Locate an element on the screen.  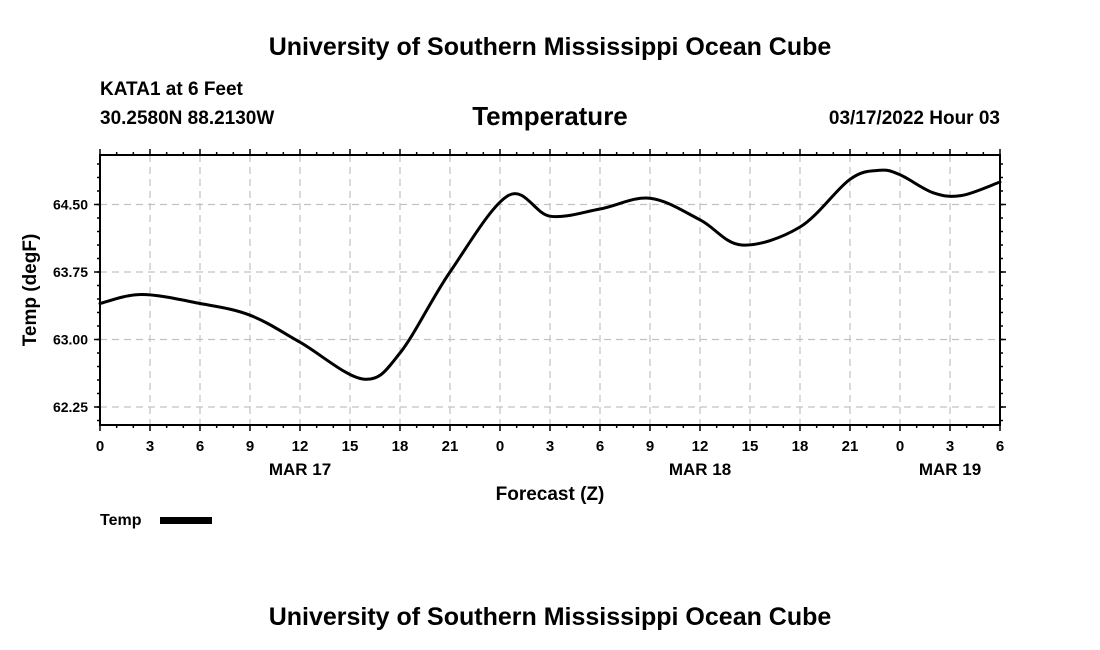
y-tick-label: 62.25 is located at coordinates (70, 407).